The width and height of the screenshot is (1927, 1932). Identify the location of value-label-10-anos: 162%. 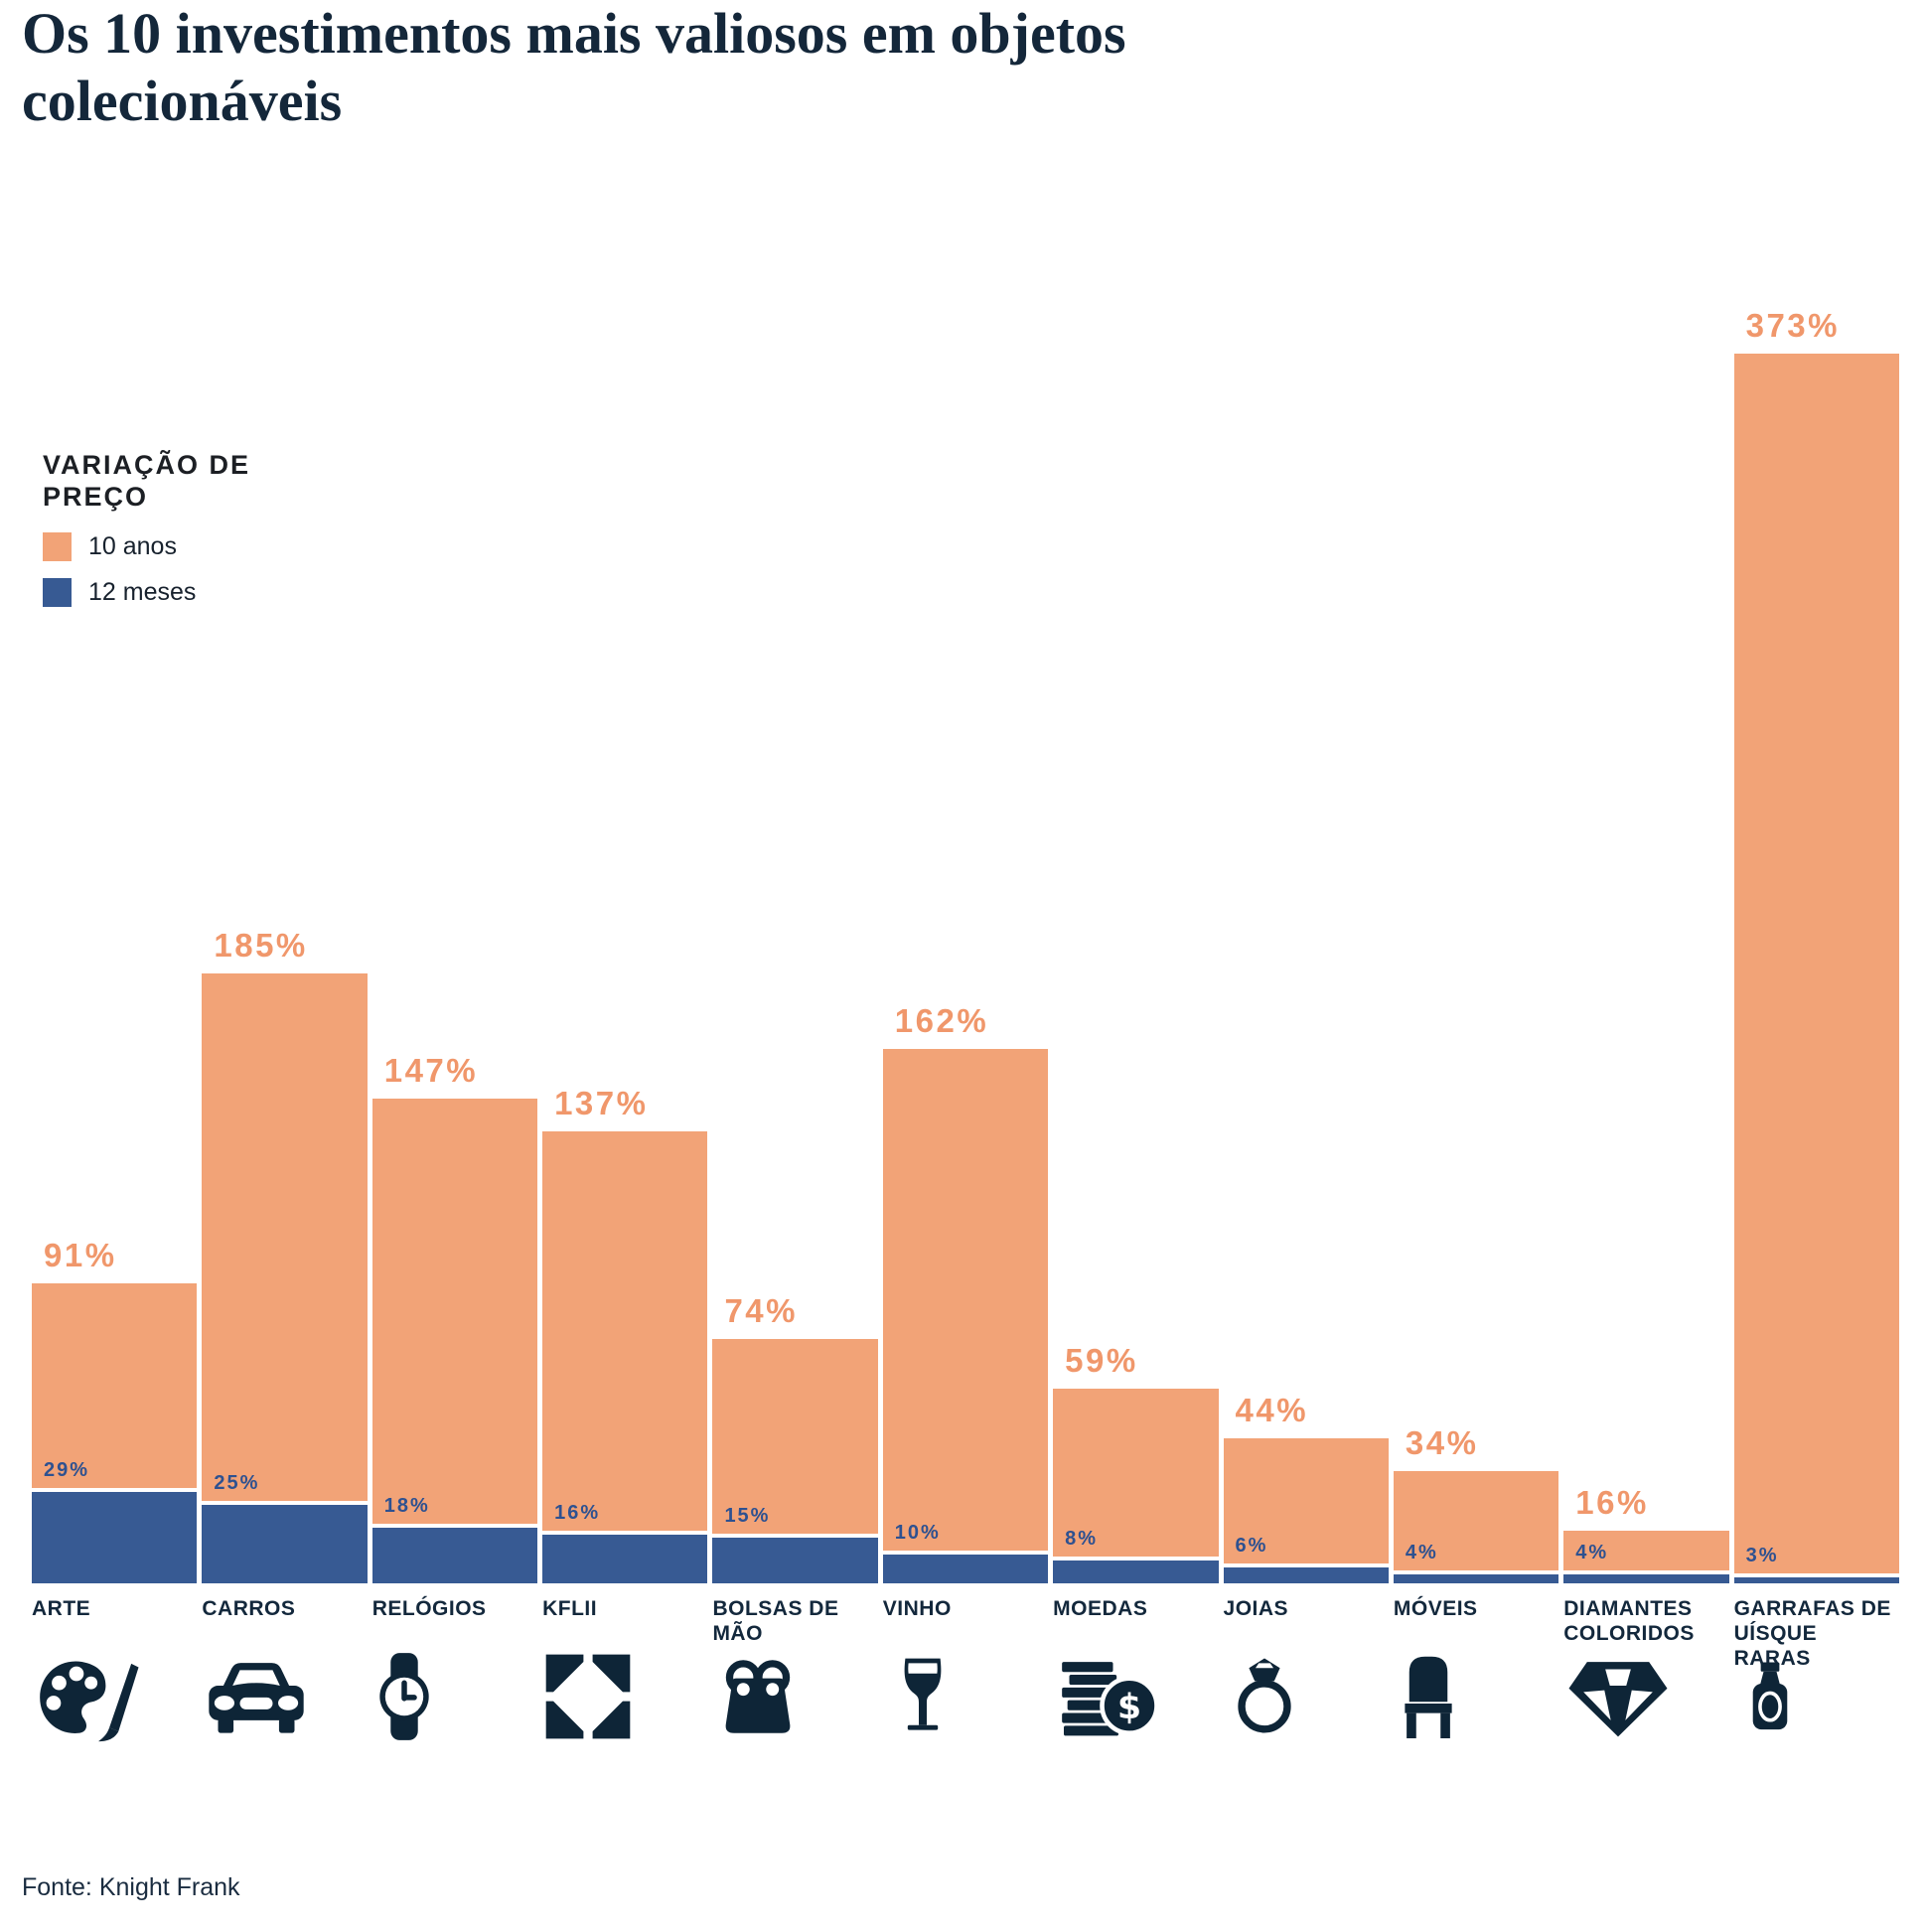
(942, 1020).